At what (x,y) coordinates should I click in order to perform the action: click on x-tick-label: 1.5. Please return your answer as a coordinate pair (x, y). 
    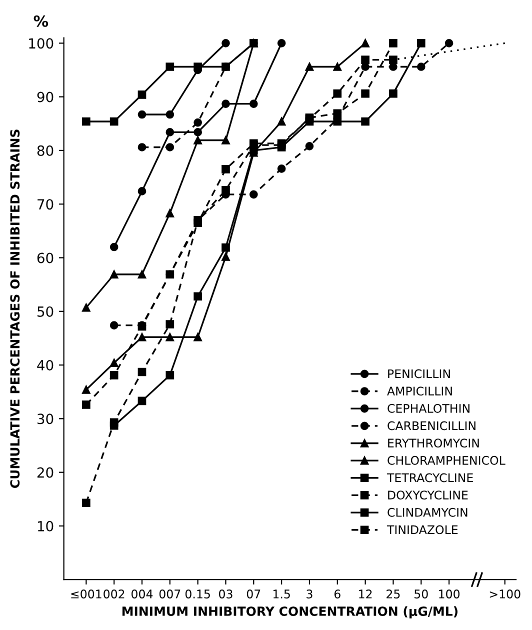
    Looking at the image, I should click on (281, 594).